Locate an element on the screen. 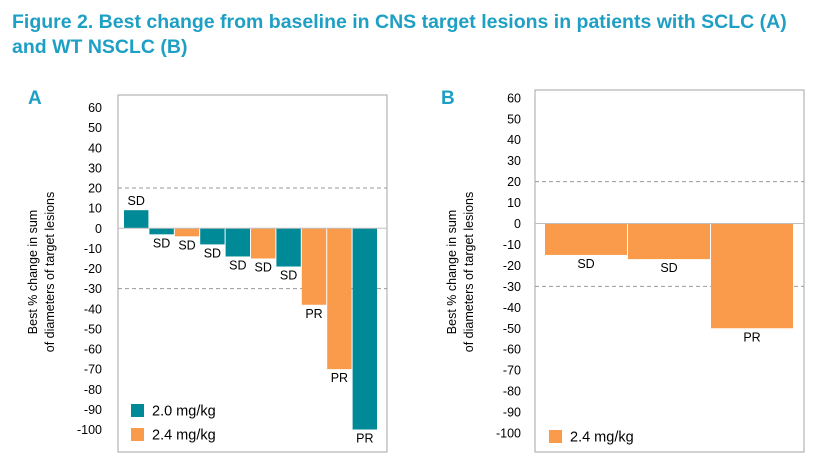 The image size is (832, 470). panel-a-ytick: 60 is located at coordinates (95, 108).